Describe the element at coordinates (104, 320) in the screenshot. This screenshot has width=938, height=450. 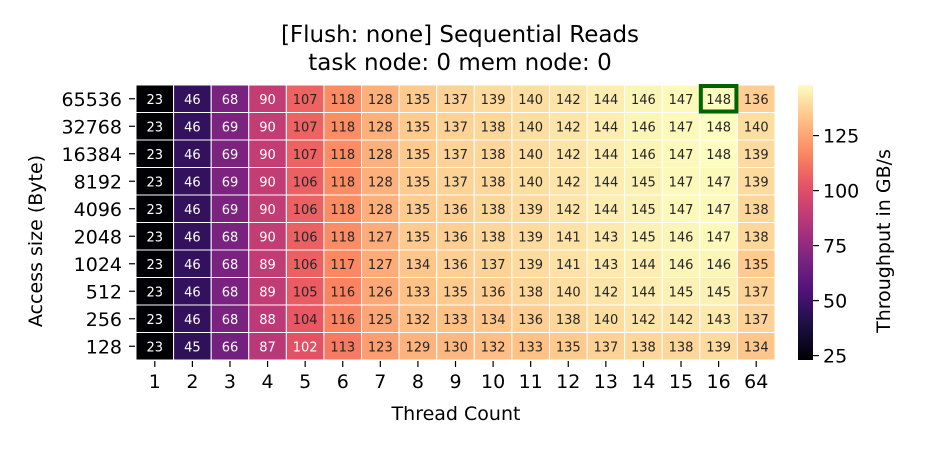
I see `y-tick-label: 256` at that location.